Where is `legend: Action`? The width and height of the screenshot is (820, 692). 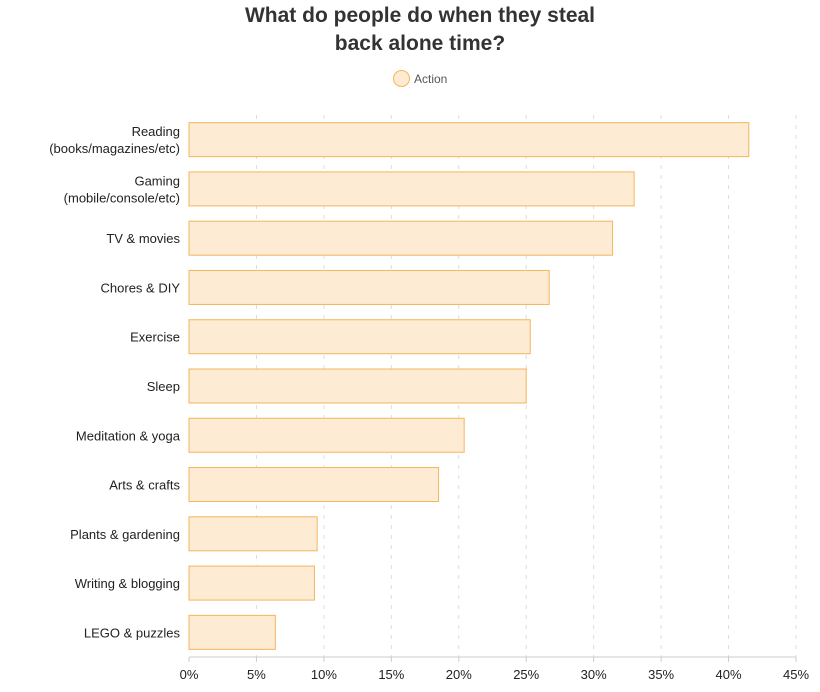
legend: Action is located at coordinates (420, 78).